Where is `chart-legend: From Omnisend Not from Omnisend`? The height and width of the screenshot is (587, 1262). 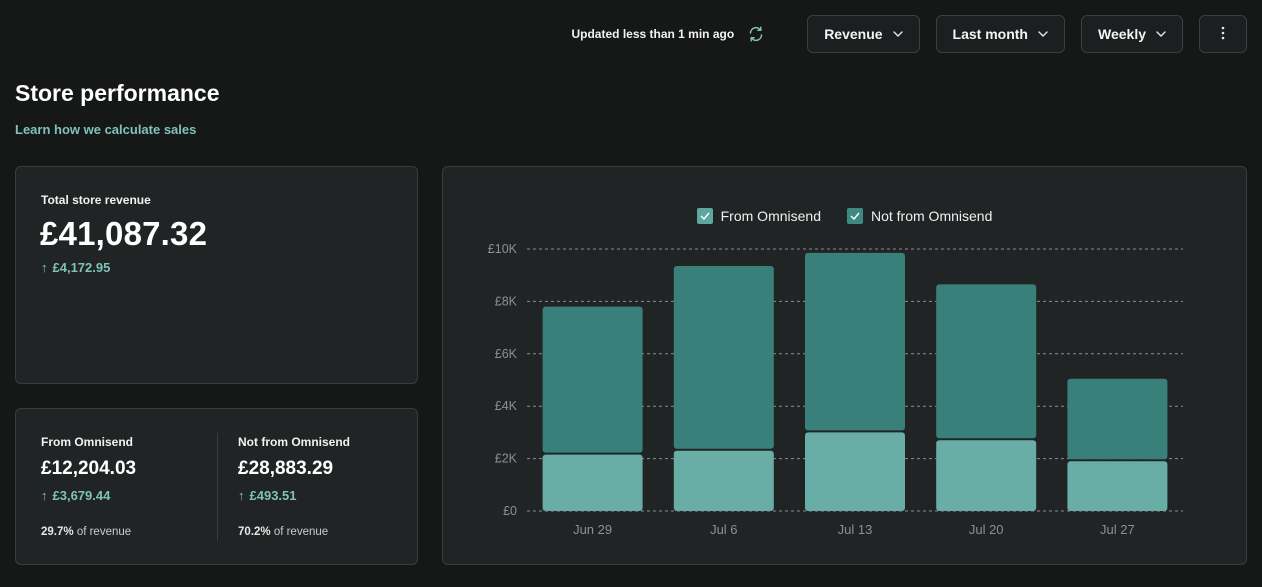 chart-legend: From Omnisend Not from Omnisend is located at coordinates (844, 216).